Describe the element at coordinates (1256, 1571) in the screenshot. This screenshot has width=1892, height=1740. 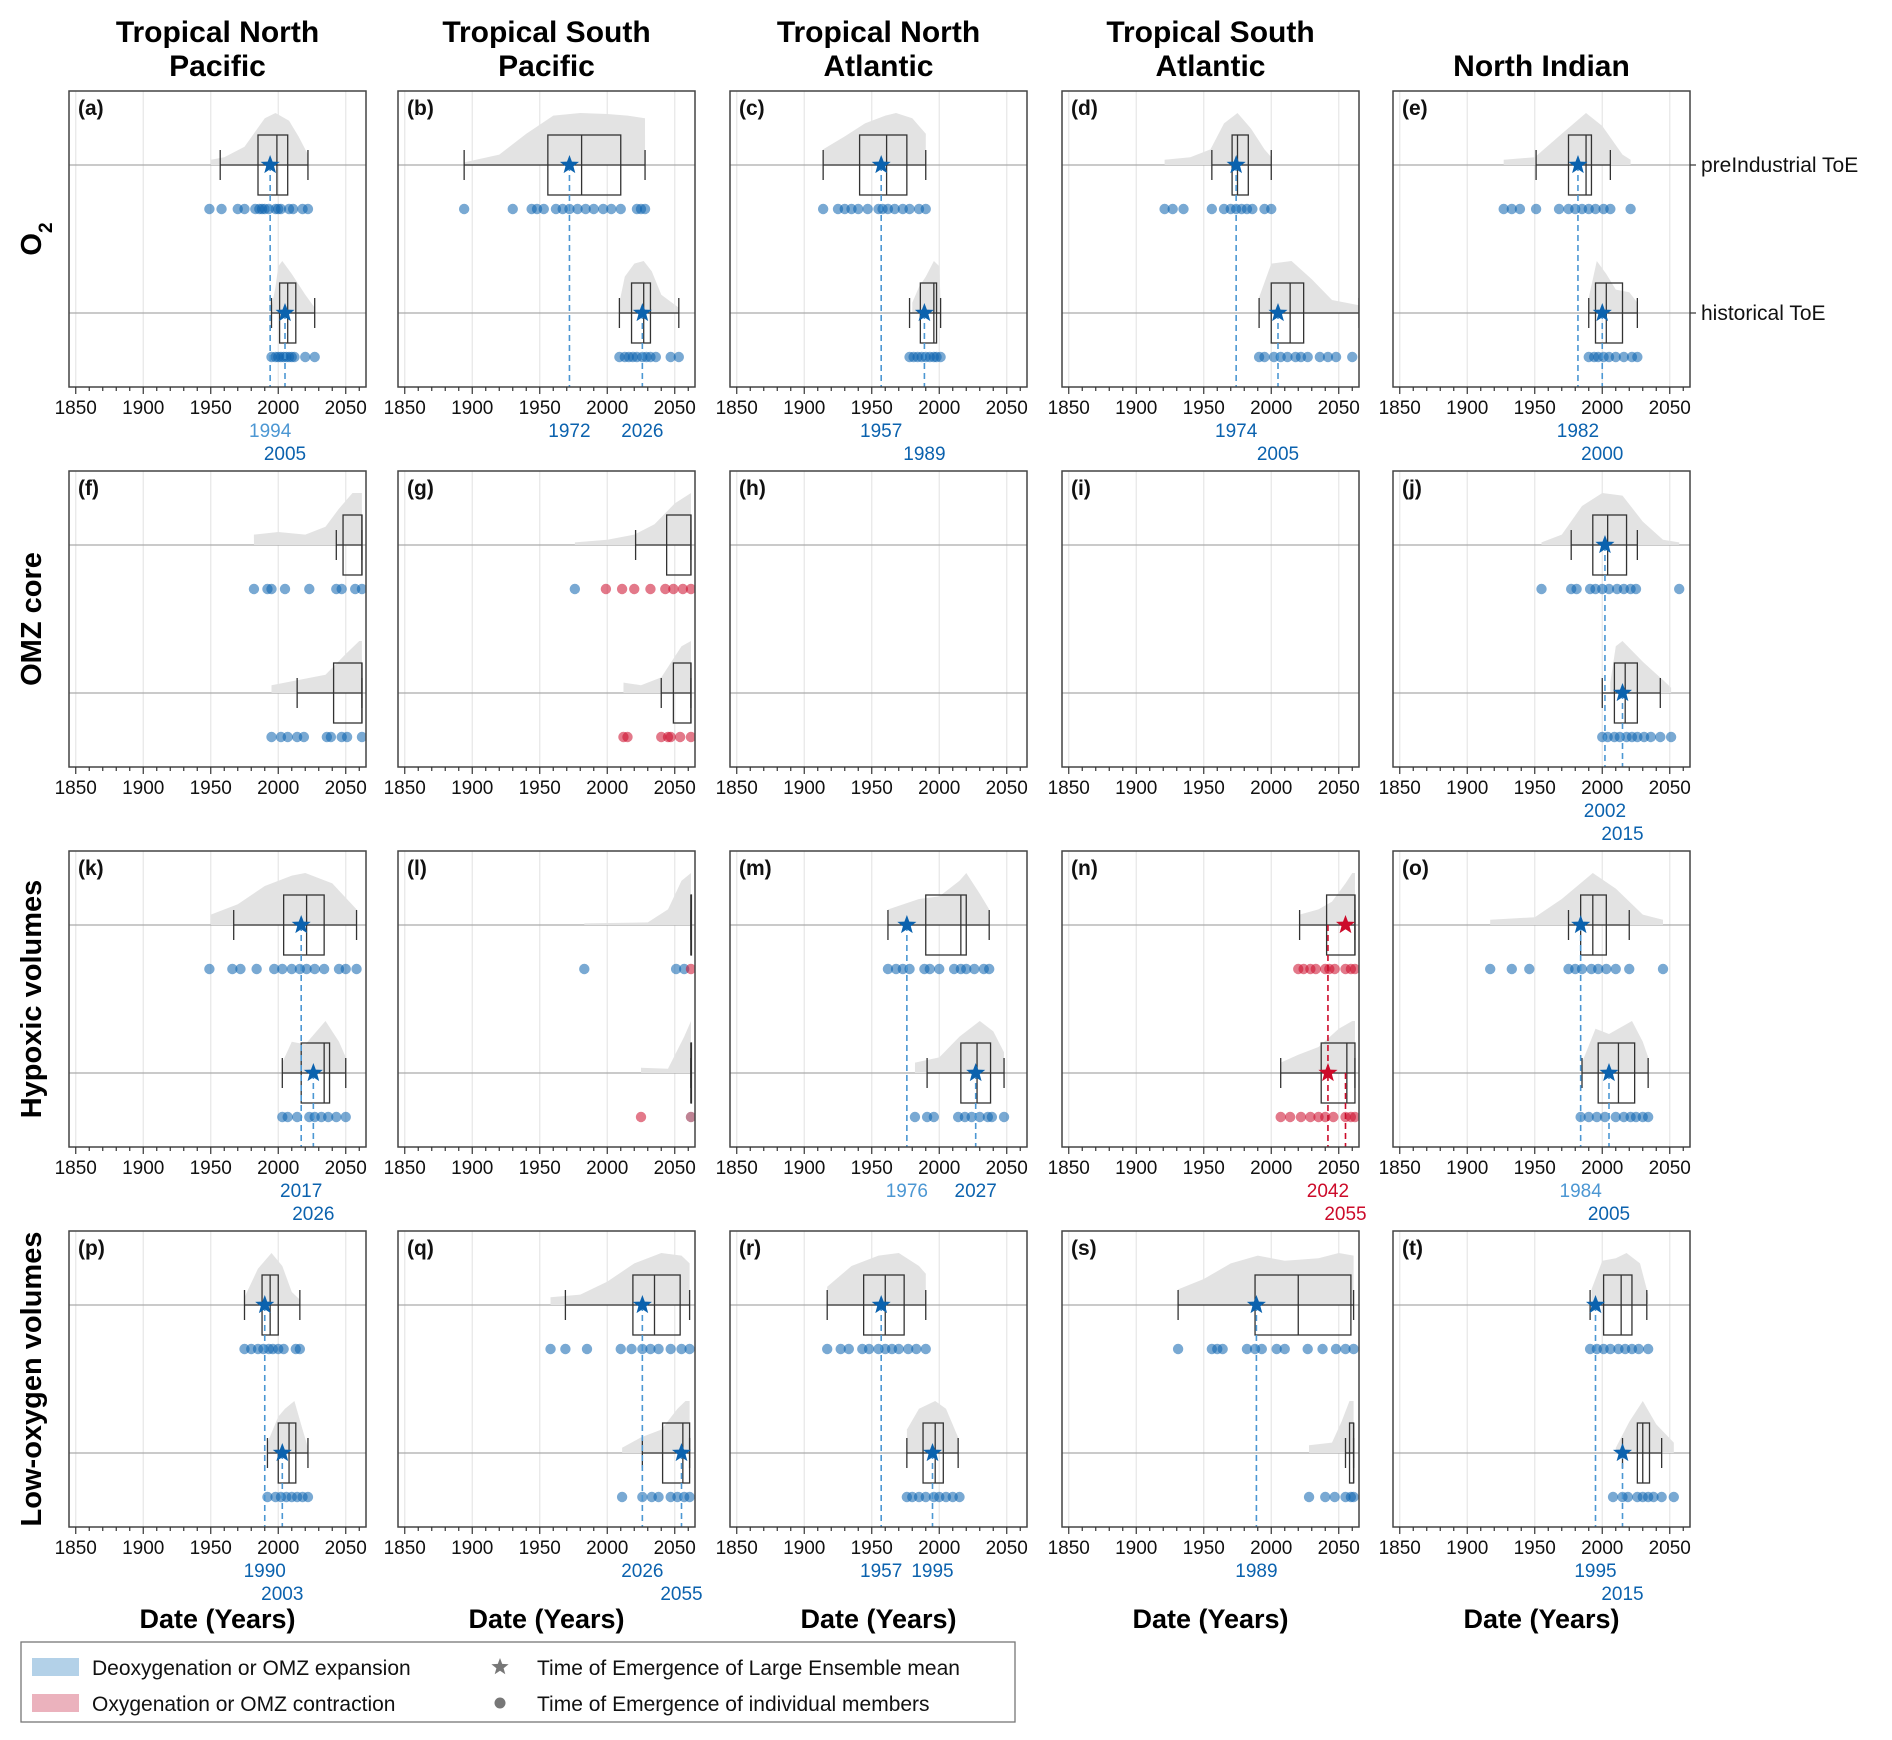
I see `toe-year-label: 1989` at that location.